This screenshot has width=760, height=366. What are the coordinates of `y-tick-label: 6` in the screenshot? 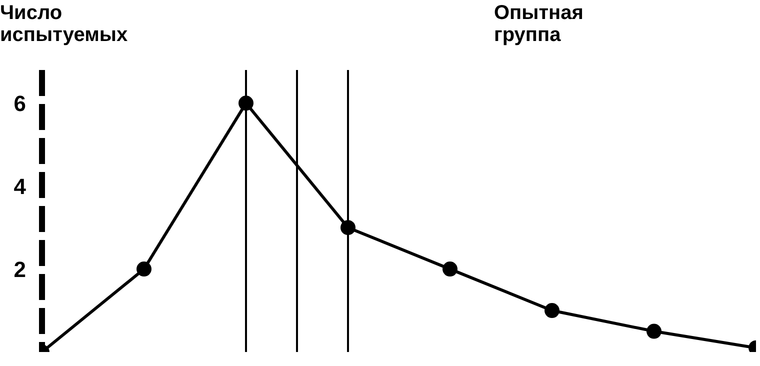 It's located at (20, 103).